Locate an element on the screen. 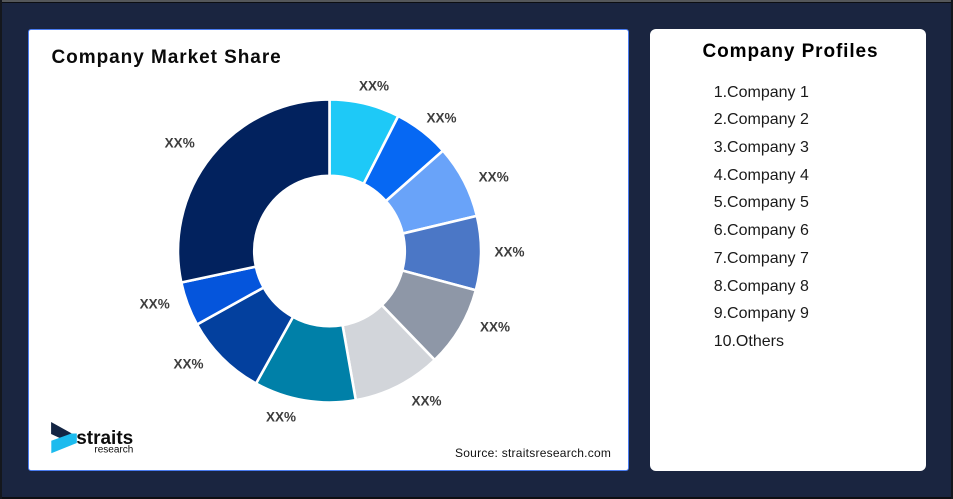 This screenshot has height=499, width=953. svg-text: straits is located at coordinates (104, 438).